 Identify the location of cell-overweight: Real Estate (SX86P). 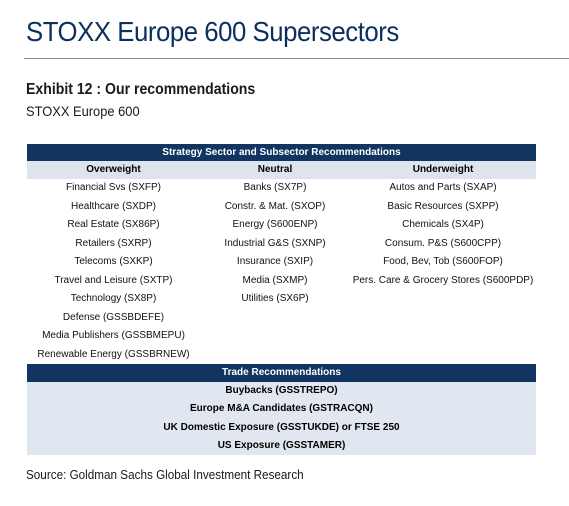
(113, 224).